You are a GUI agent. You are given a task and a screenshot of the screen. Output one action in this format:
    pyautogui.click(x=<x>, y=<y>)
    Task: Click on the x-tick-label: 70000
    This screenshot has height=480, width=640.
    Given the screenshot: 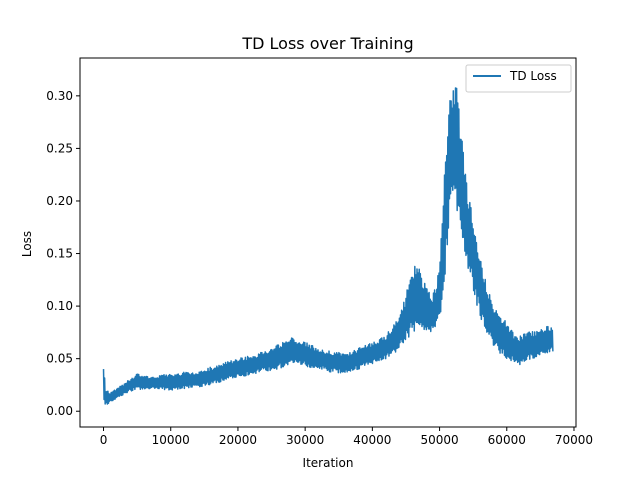 What is the action you would take?
    pyautogui.click(x=574, y=440)
    